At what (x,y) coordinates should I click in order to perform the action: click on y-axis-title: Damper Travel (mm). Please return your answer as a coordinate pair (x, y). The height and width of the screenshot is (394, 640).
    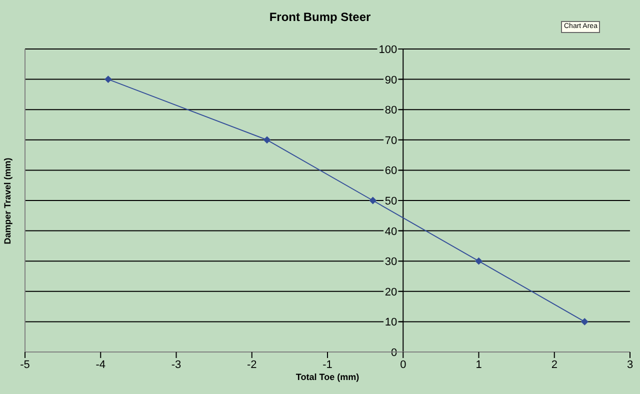
    Looking at the image, I should click on (7, 200).